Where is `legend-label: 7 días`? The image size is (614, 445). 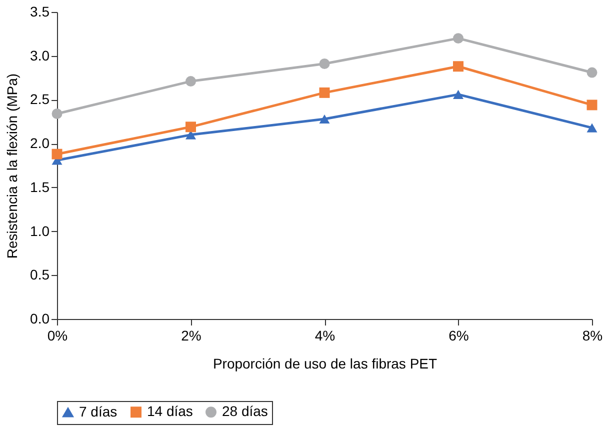 legend-label: 7 días is located at coordinates (98, 411).